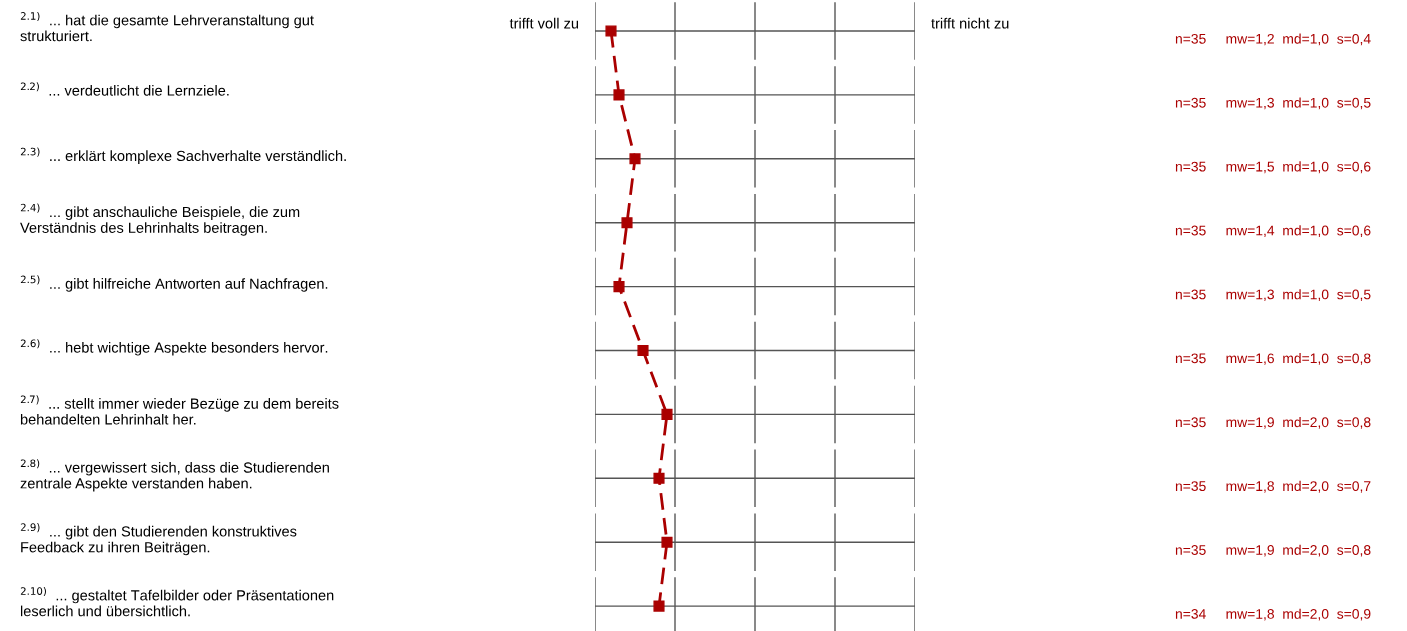  Describe the element at coordinates (174, 283) in the screenshot. I see `y-tick-label: $^{2.5)}$ ... gibt hilfreiche Antworten auf Nachfragen.` at that location.